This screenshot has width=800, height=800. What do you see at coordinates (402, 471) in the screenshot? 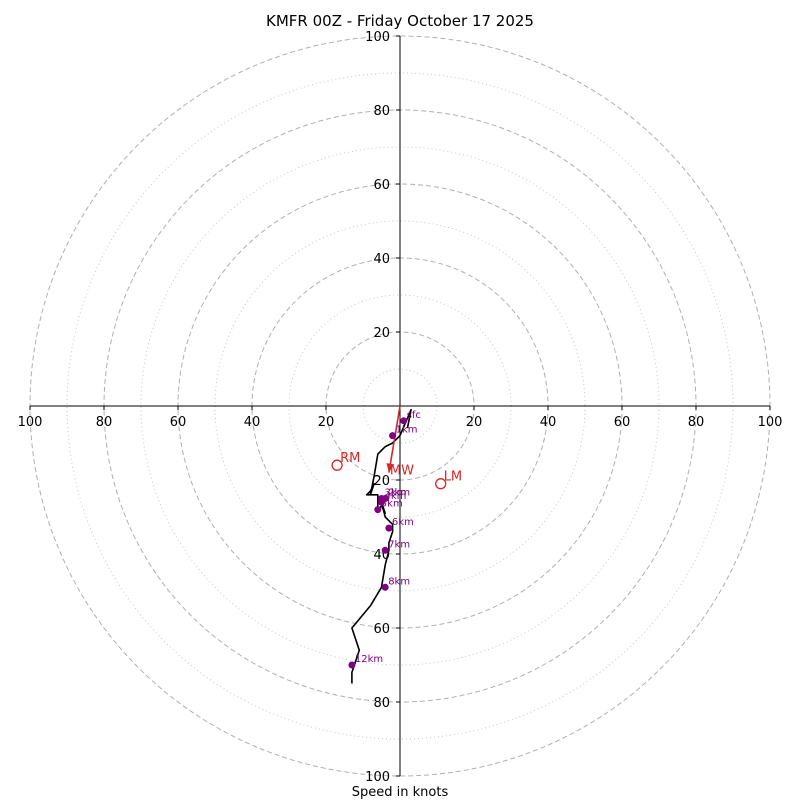
I see `storm-motion-mw-label: MW` at bounding box center [402, 471].